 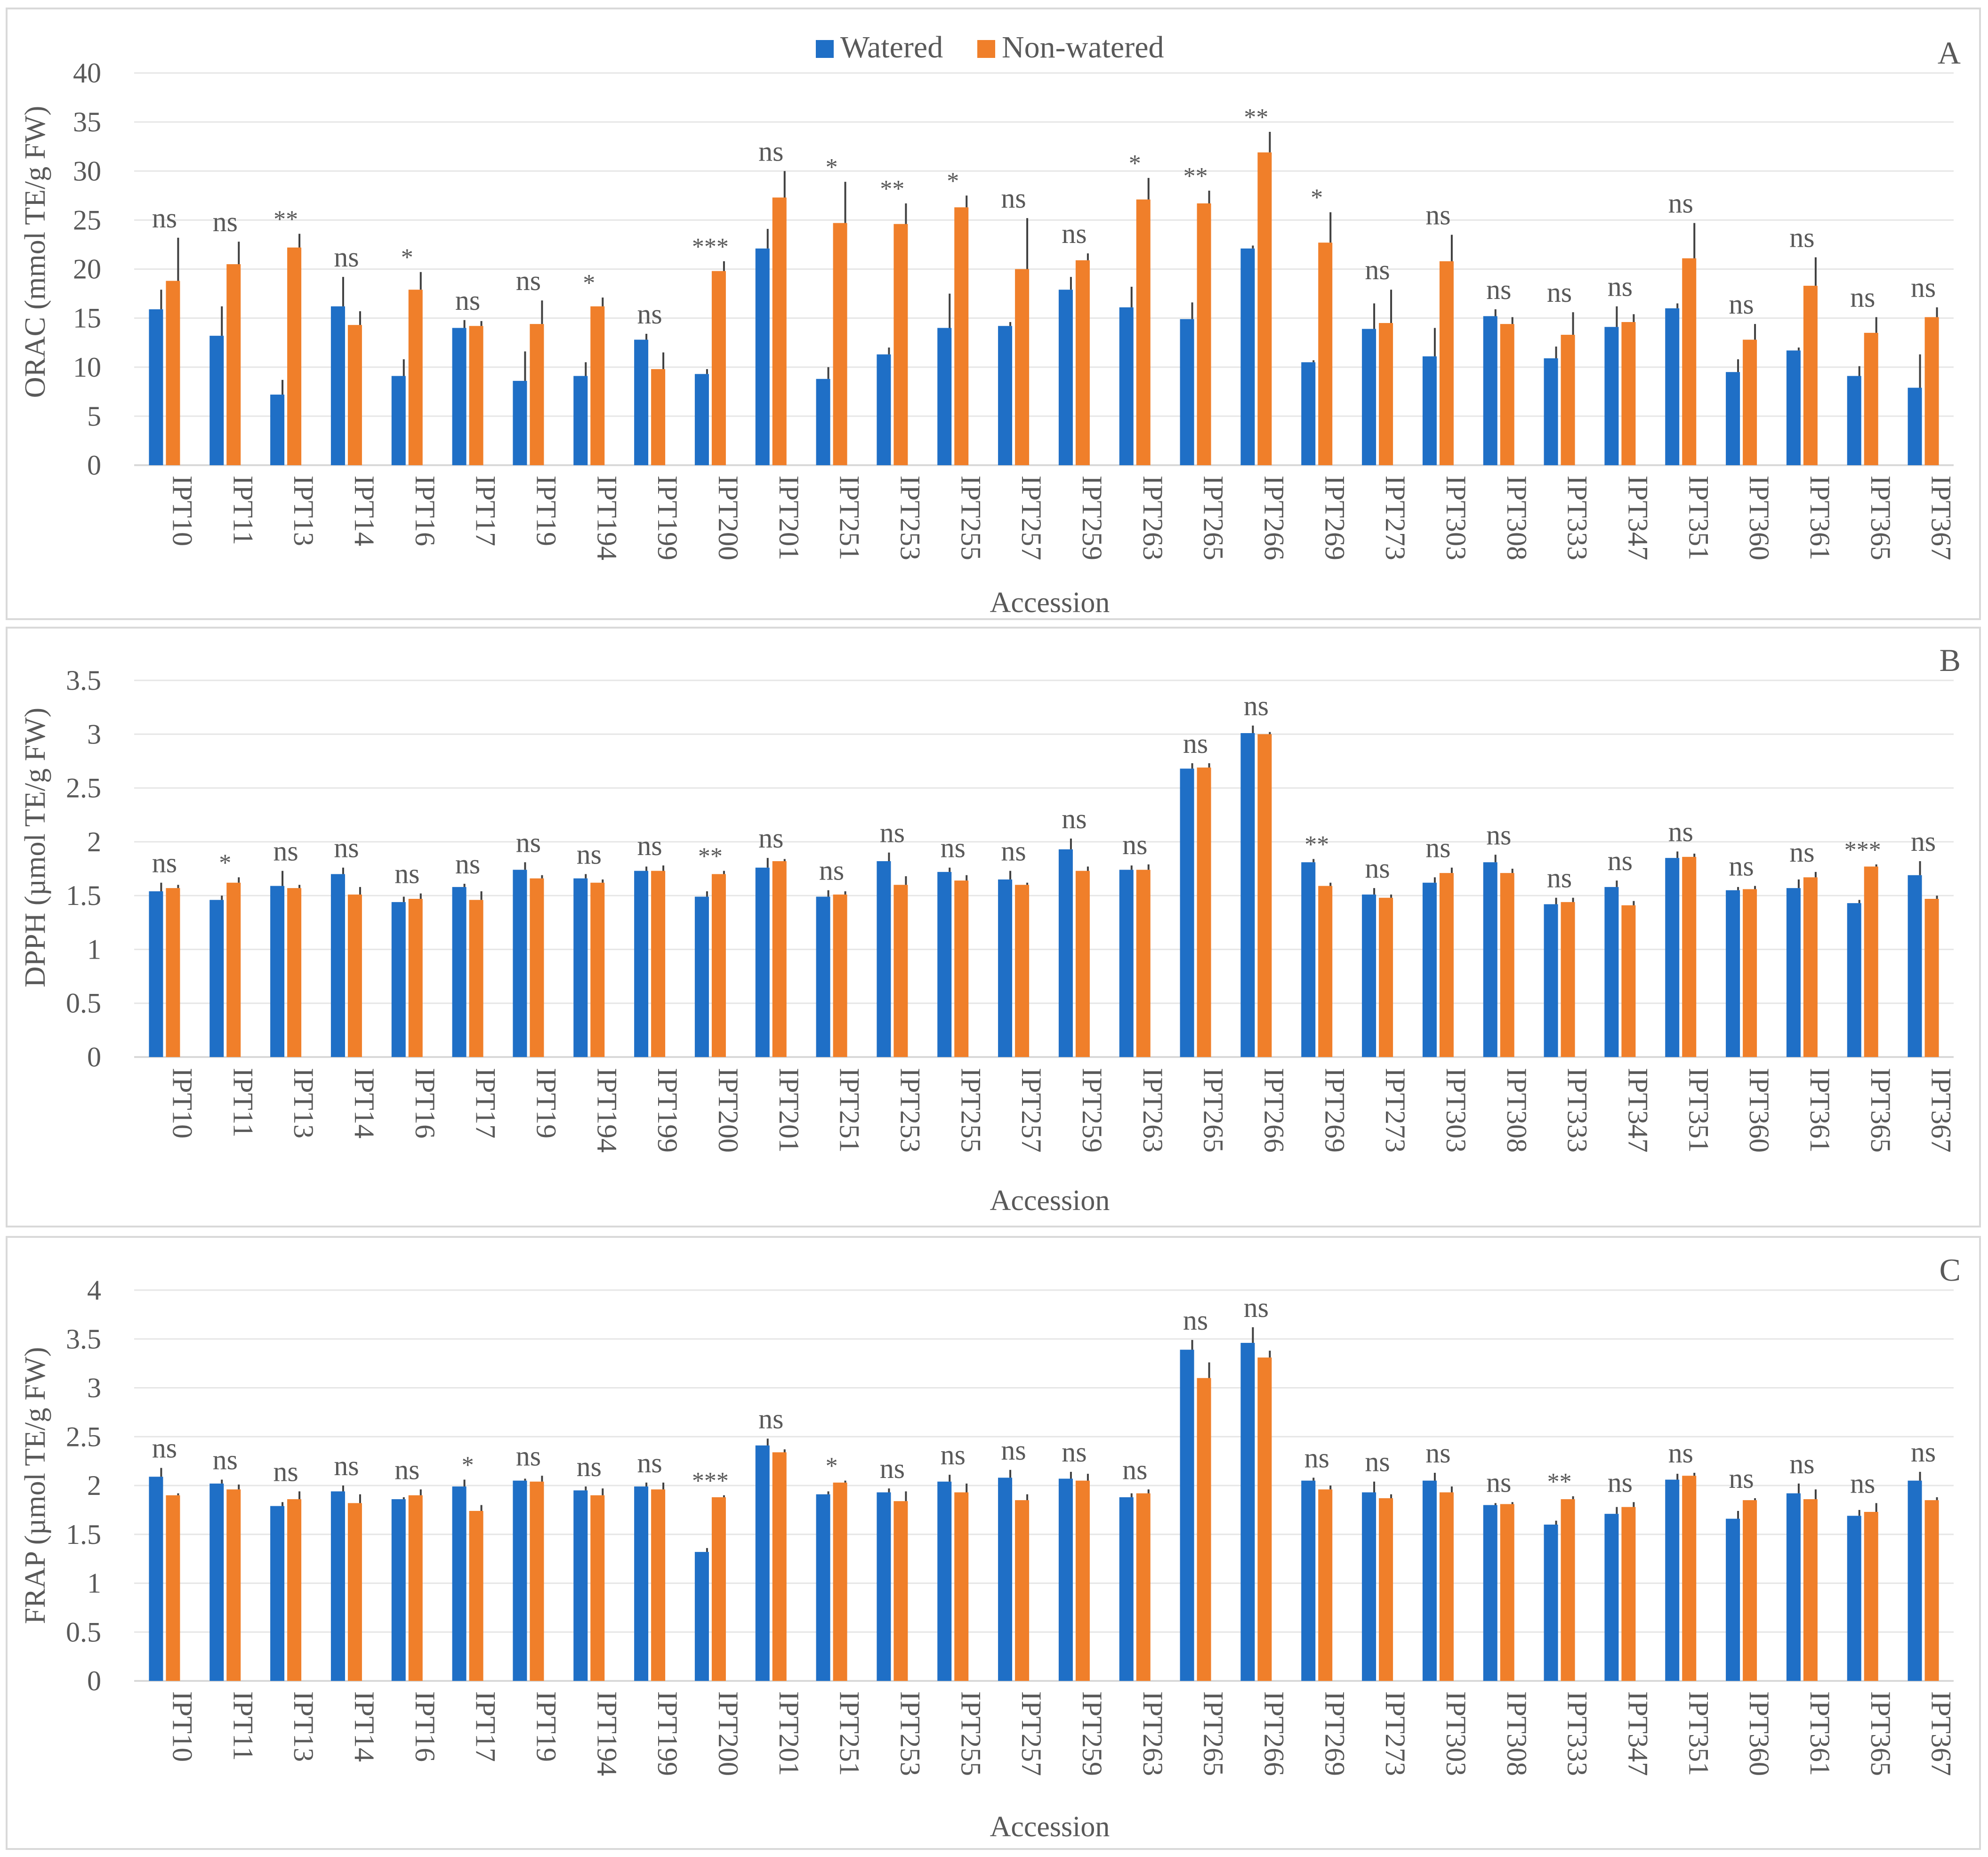 What do you see at coordinates (35, 1485) in the screenshot?
I see `y-axis-label: FRAP (µmol TE/g FW)` at bounding box center [35, 1485].